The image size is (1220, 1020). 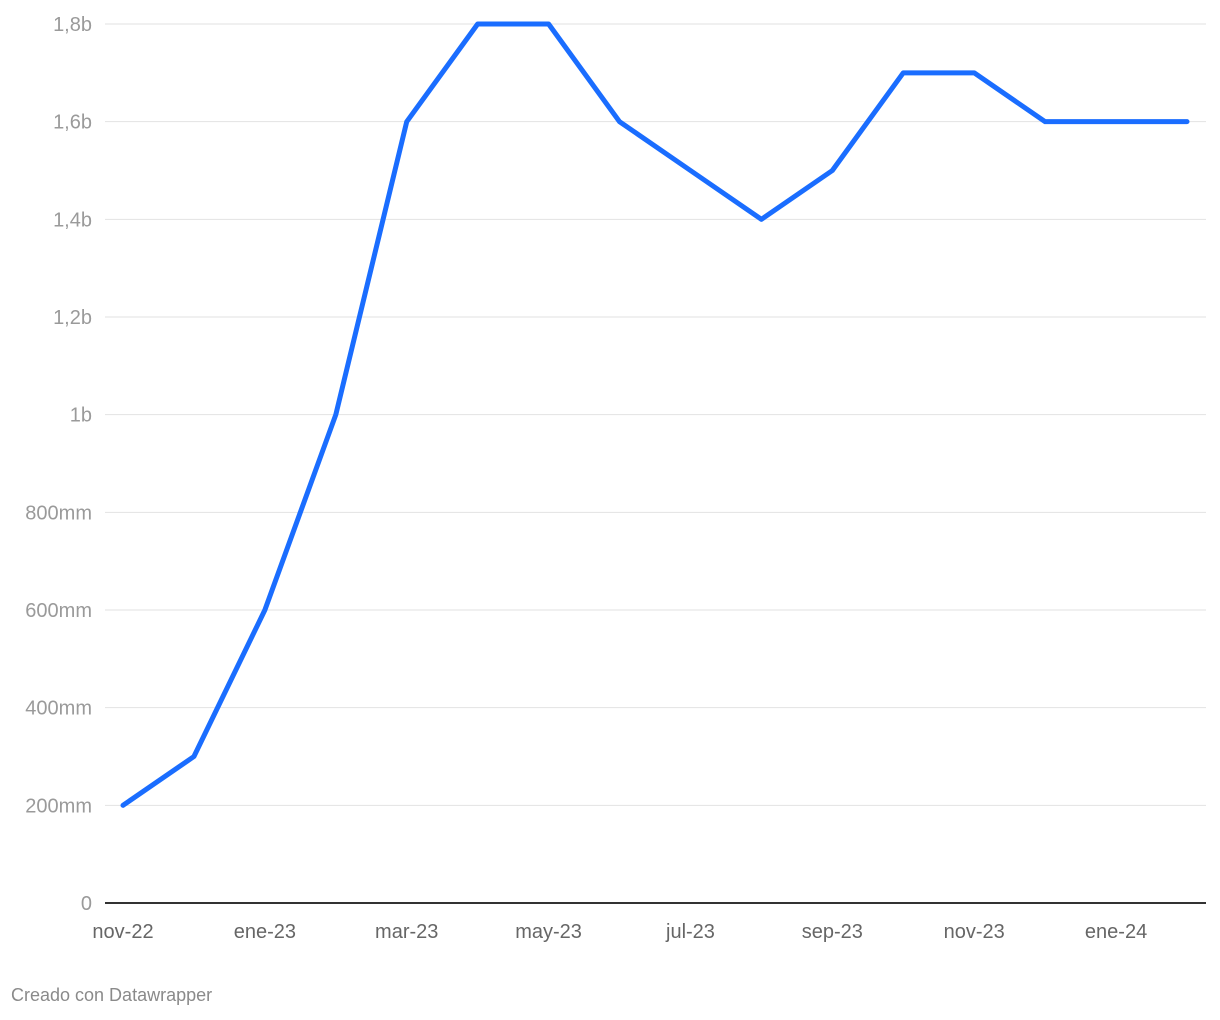 What do you see at coordinates (86, 904) in the screenshot?
I see `y-tick-label: 0` at bounding box center [86, 904].